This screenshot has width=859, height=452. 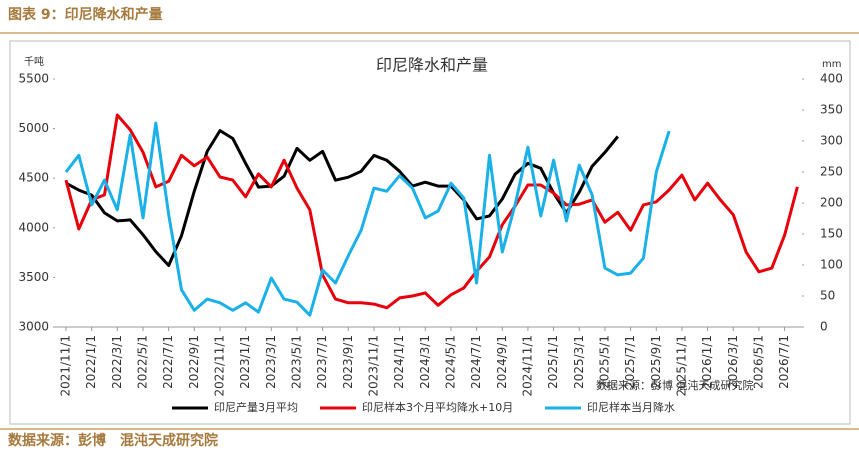 I want to click on x-tick-label: 2026/7/1, so click(x=784, y=362).